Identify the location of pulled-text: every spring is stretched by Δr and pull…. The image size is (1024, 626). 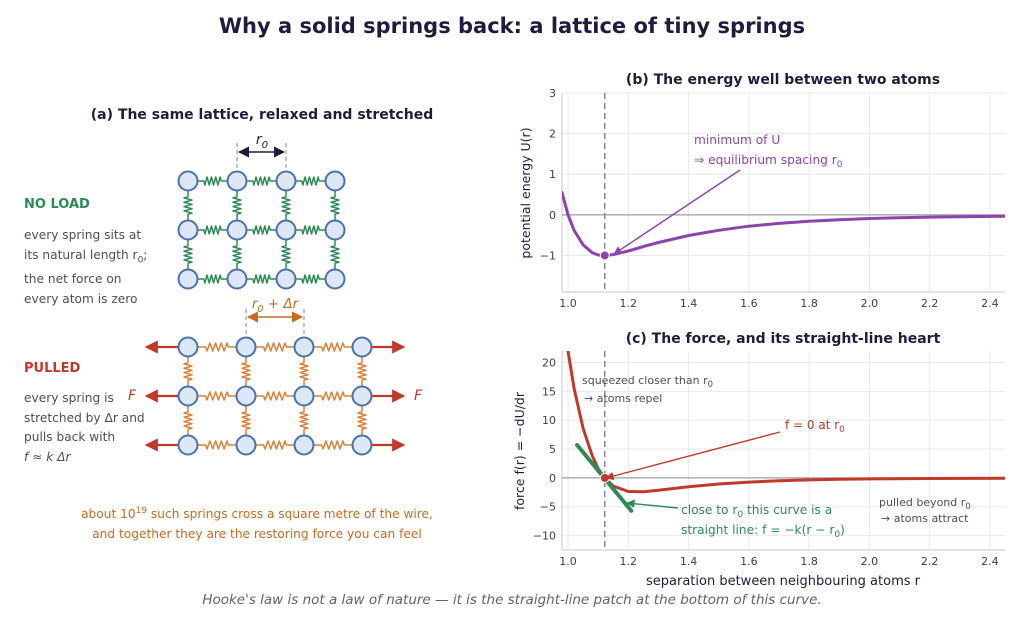
(84, 427).